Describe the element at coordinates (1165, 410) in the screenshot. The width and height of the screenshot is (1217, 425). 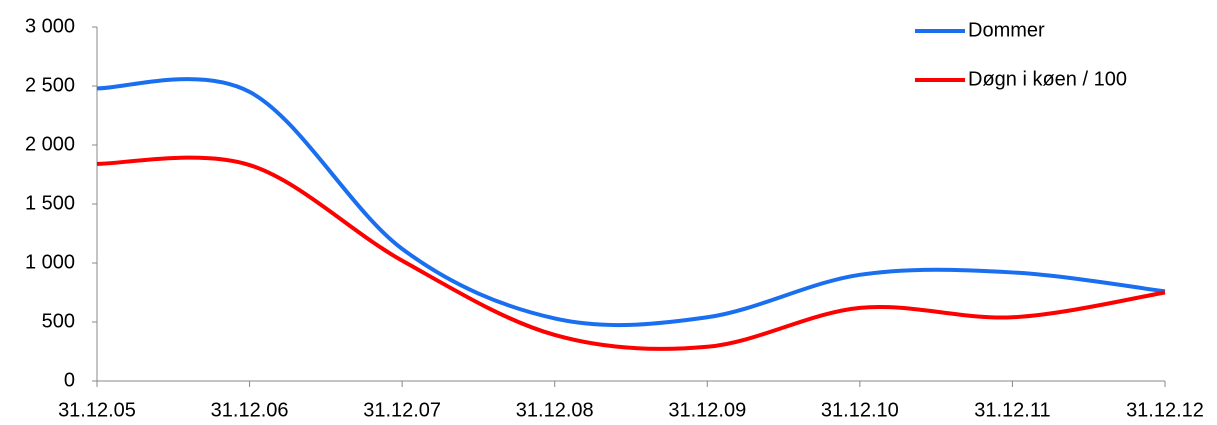
I see `x-tick-label: 31.12.12` at that location.